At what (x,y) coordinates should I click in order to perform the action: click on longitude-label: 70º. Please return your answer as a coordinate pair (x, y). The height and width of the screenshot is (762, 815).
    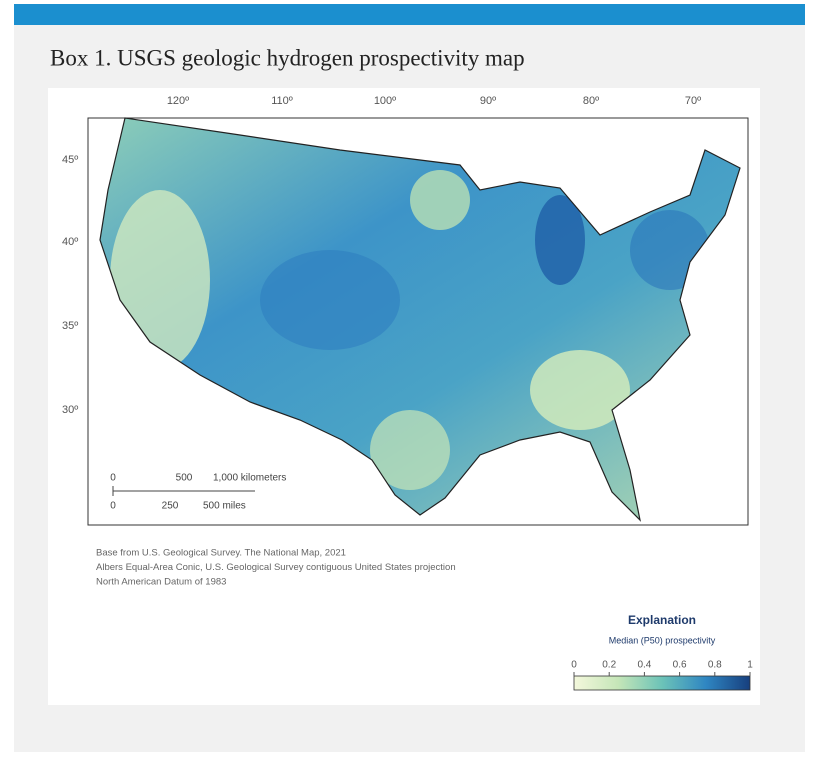
    Looking at the image, I should click on (693, 101).